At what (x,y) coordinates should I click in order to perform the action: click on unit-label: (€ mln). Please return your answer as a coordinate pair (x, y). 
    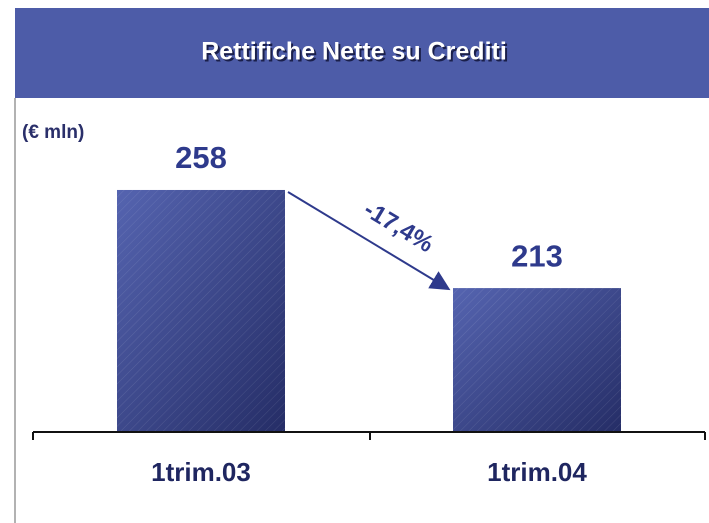
    Looking at the image, I should click on (53, 132).